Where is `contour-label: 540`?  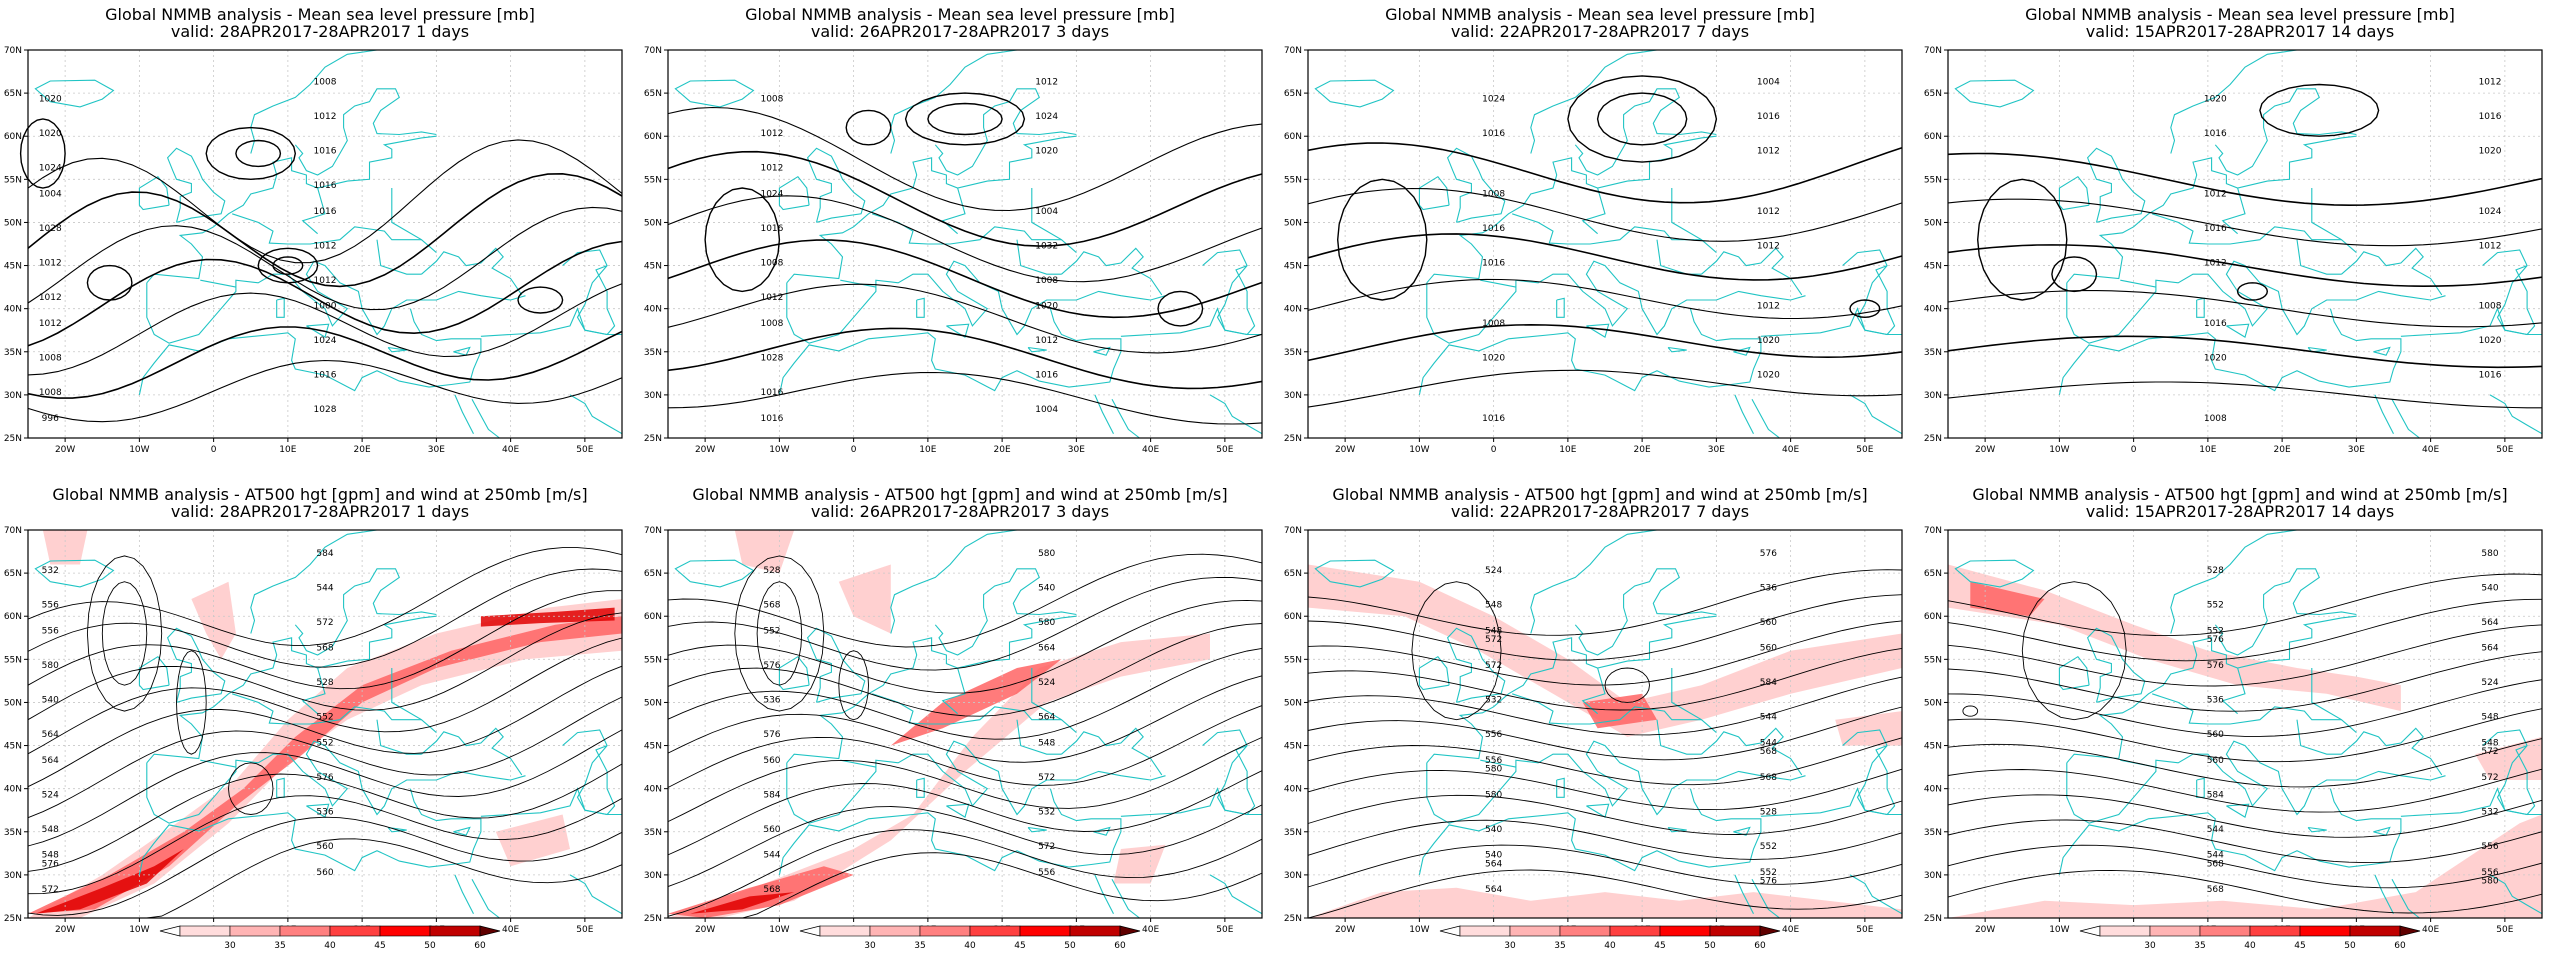 contour-label: 540 is located at coordinates (2489, 588).